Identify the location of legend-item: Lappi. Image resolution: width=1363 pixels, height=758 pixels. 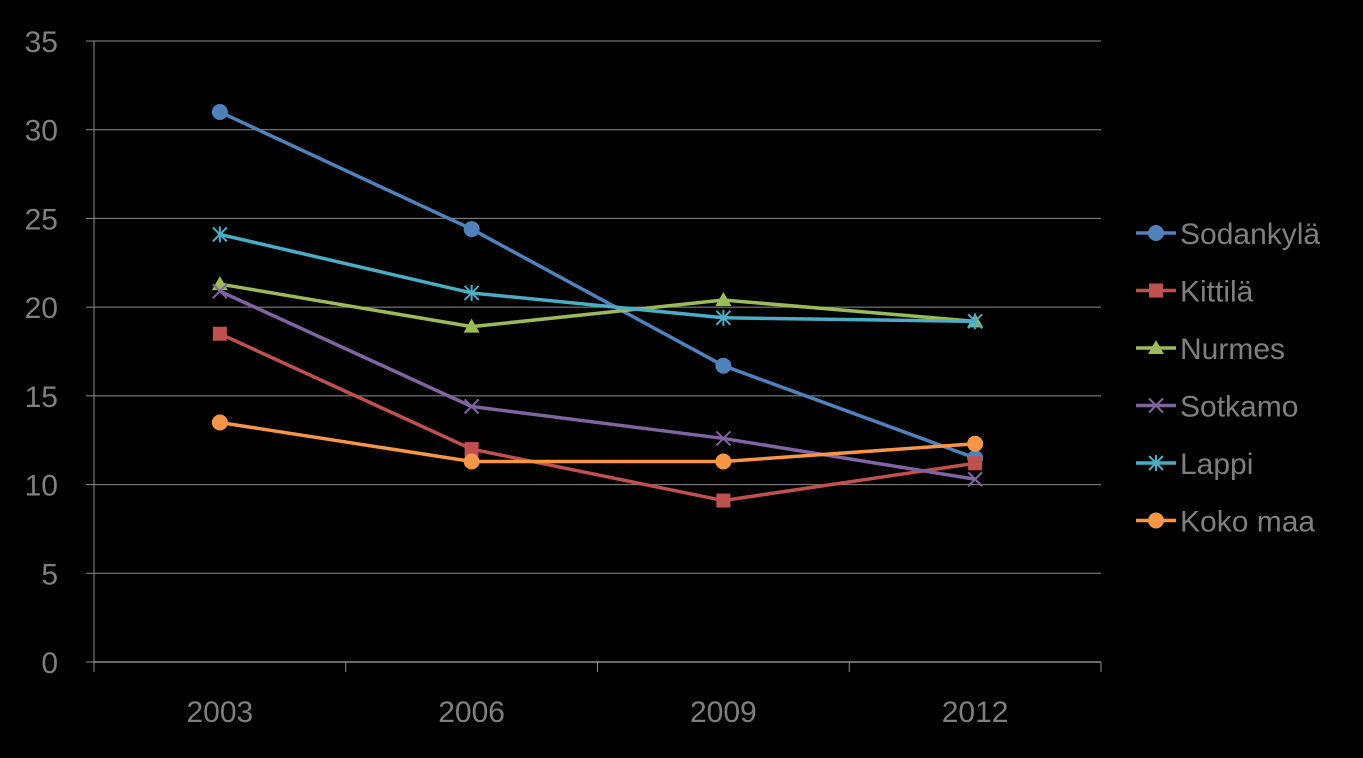
(1194, 464).